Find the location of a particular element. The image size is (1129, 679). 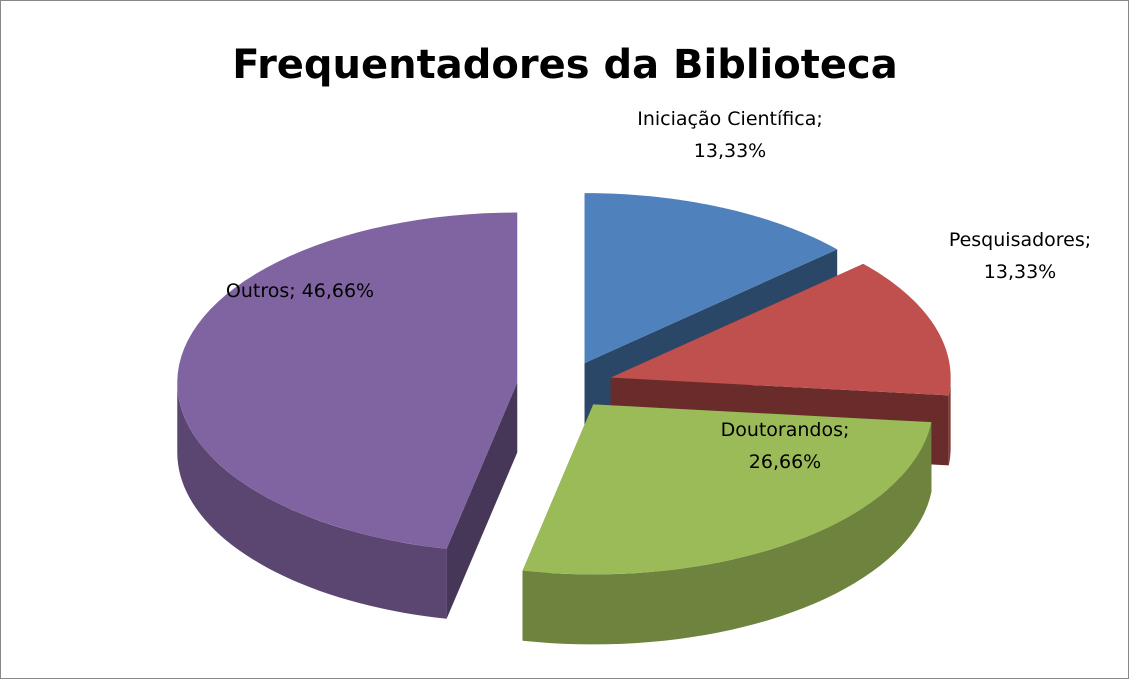

data-label: Doutorandos; 26,66% is located at coordinates (785, 446).